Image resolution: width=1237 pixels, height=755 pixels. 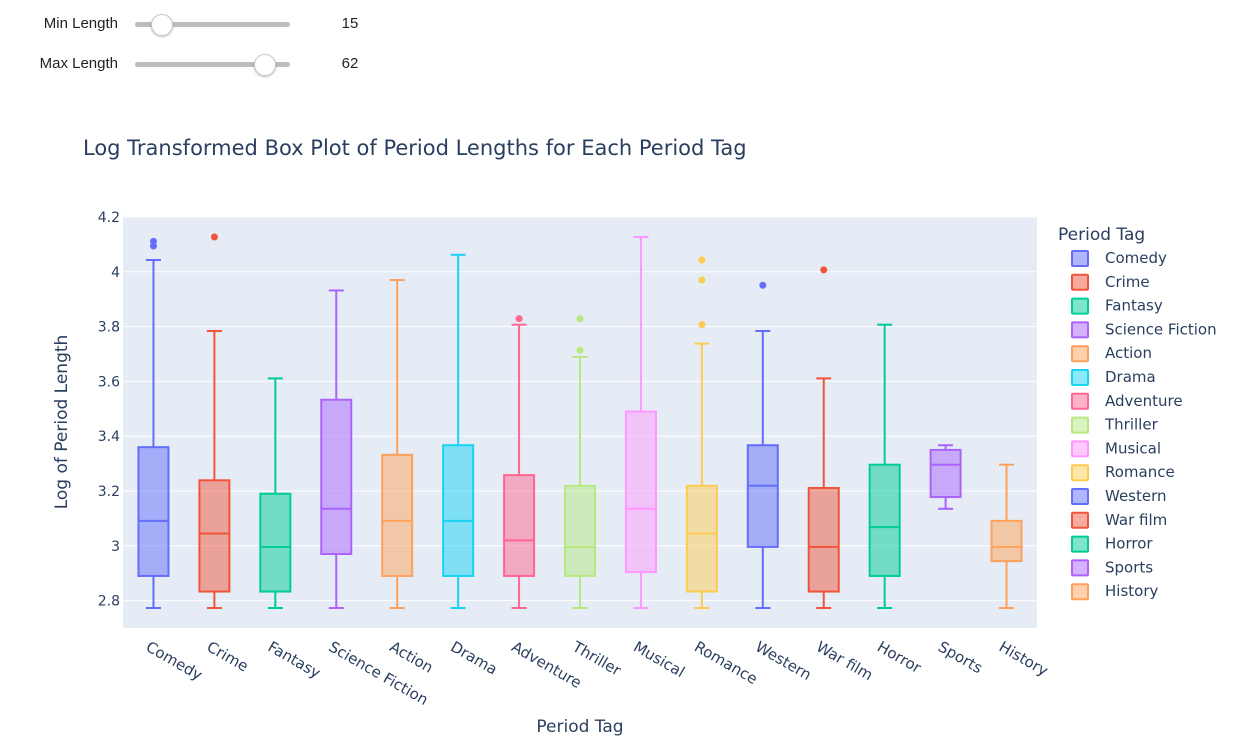 I want to click on max-length-label: Max Length, so click(x=78, y=63).